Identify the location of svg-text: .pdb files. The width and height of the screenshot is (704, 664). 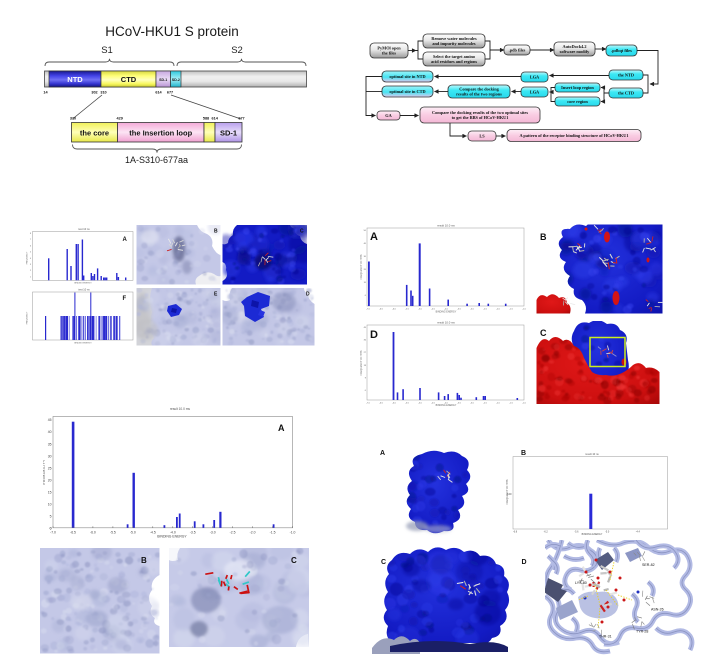
(517, 50).